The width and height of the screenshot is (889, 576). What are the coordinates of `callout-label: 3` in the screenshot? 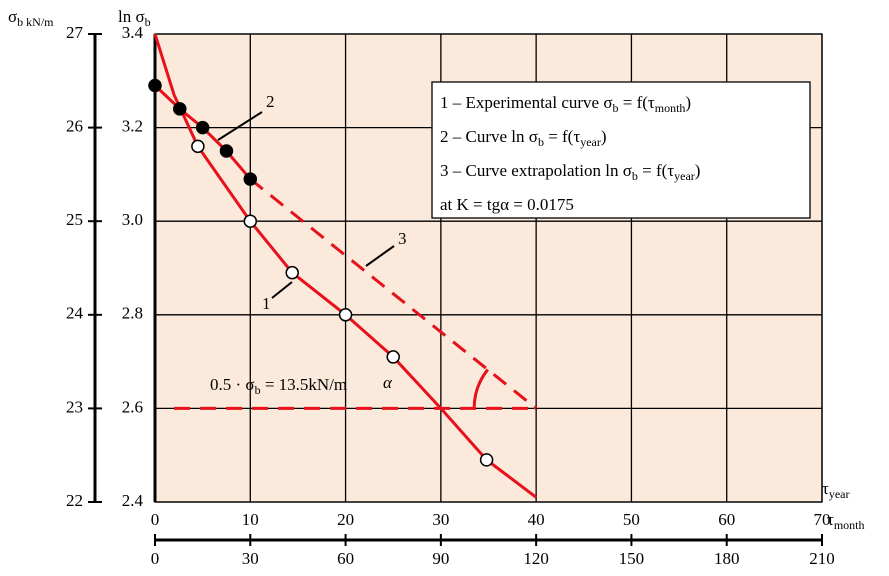 It's located at (402, 238).